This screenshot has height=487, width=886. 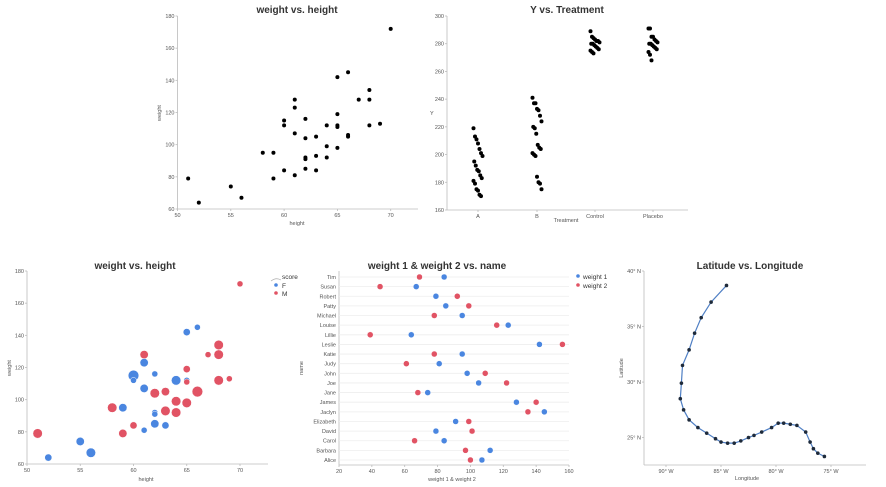 What do you see at coordinates (171, 210) in the screenshot?
I see `chart1-y-tick-label: 60` at bounding box center [171, 210].